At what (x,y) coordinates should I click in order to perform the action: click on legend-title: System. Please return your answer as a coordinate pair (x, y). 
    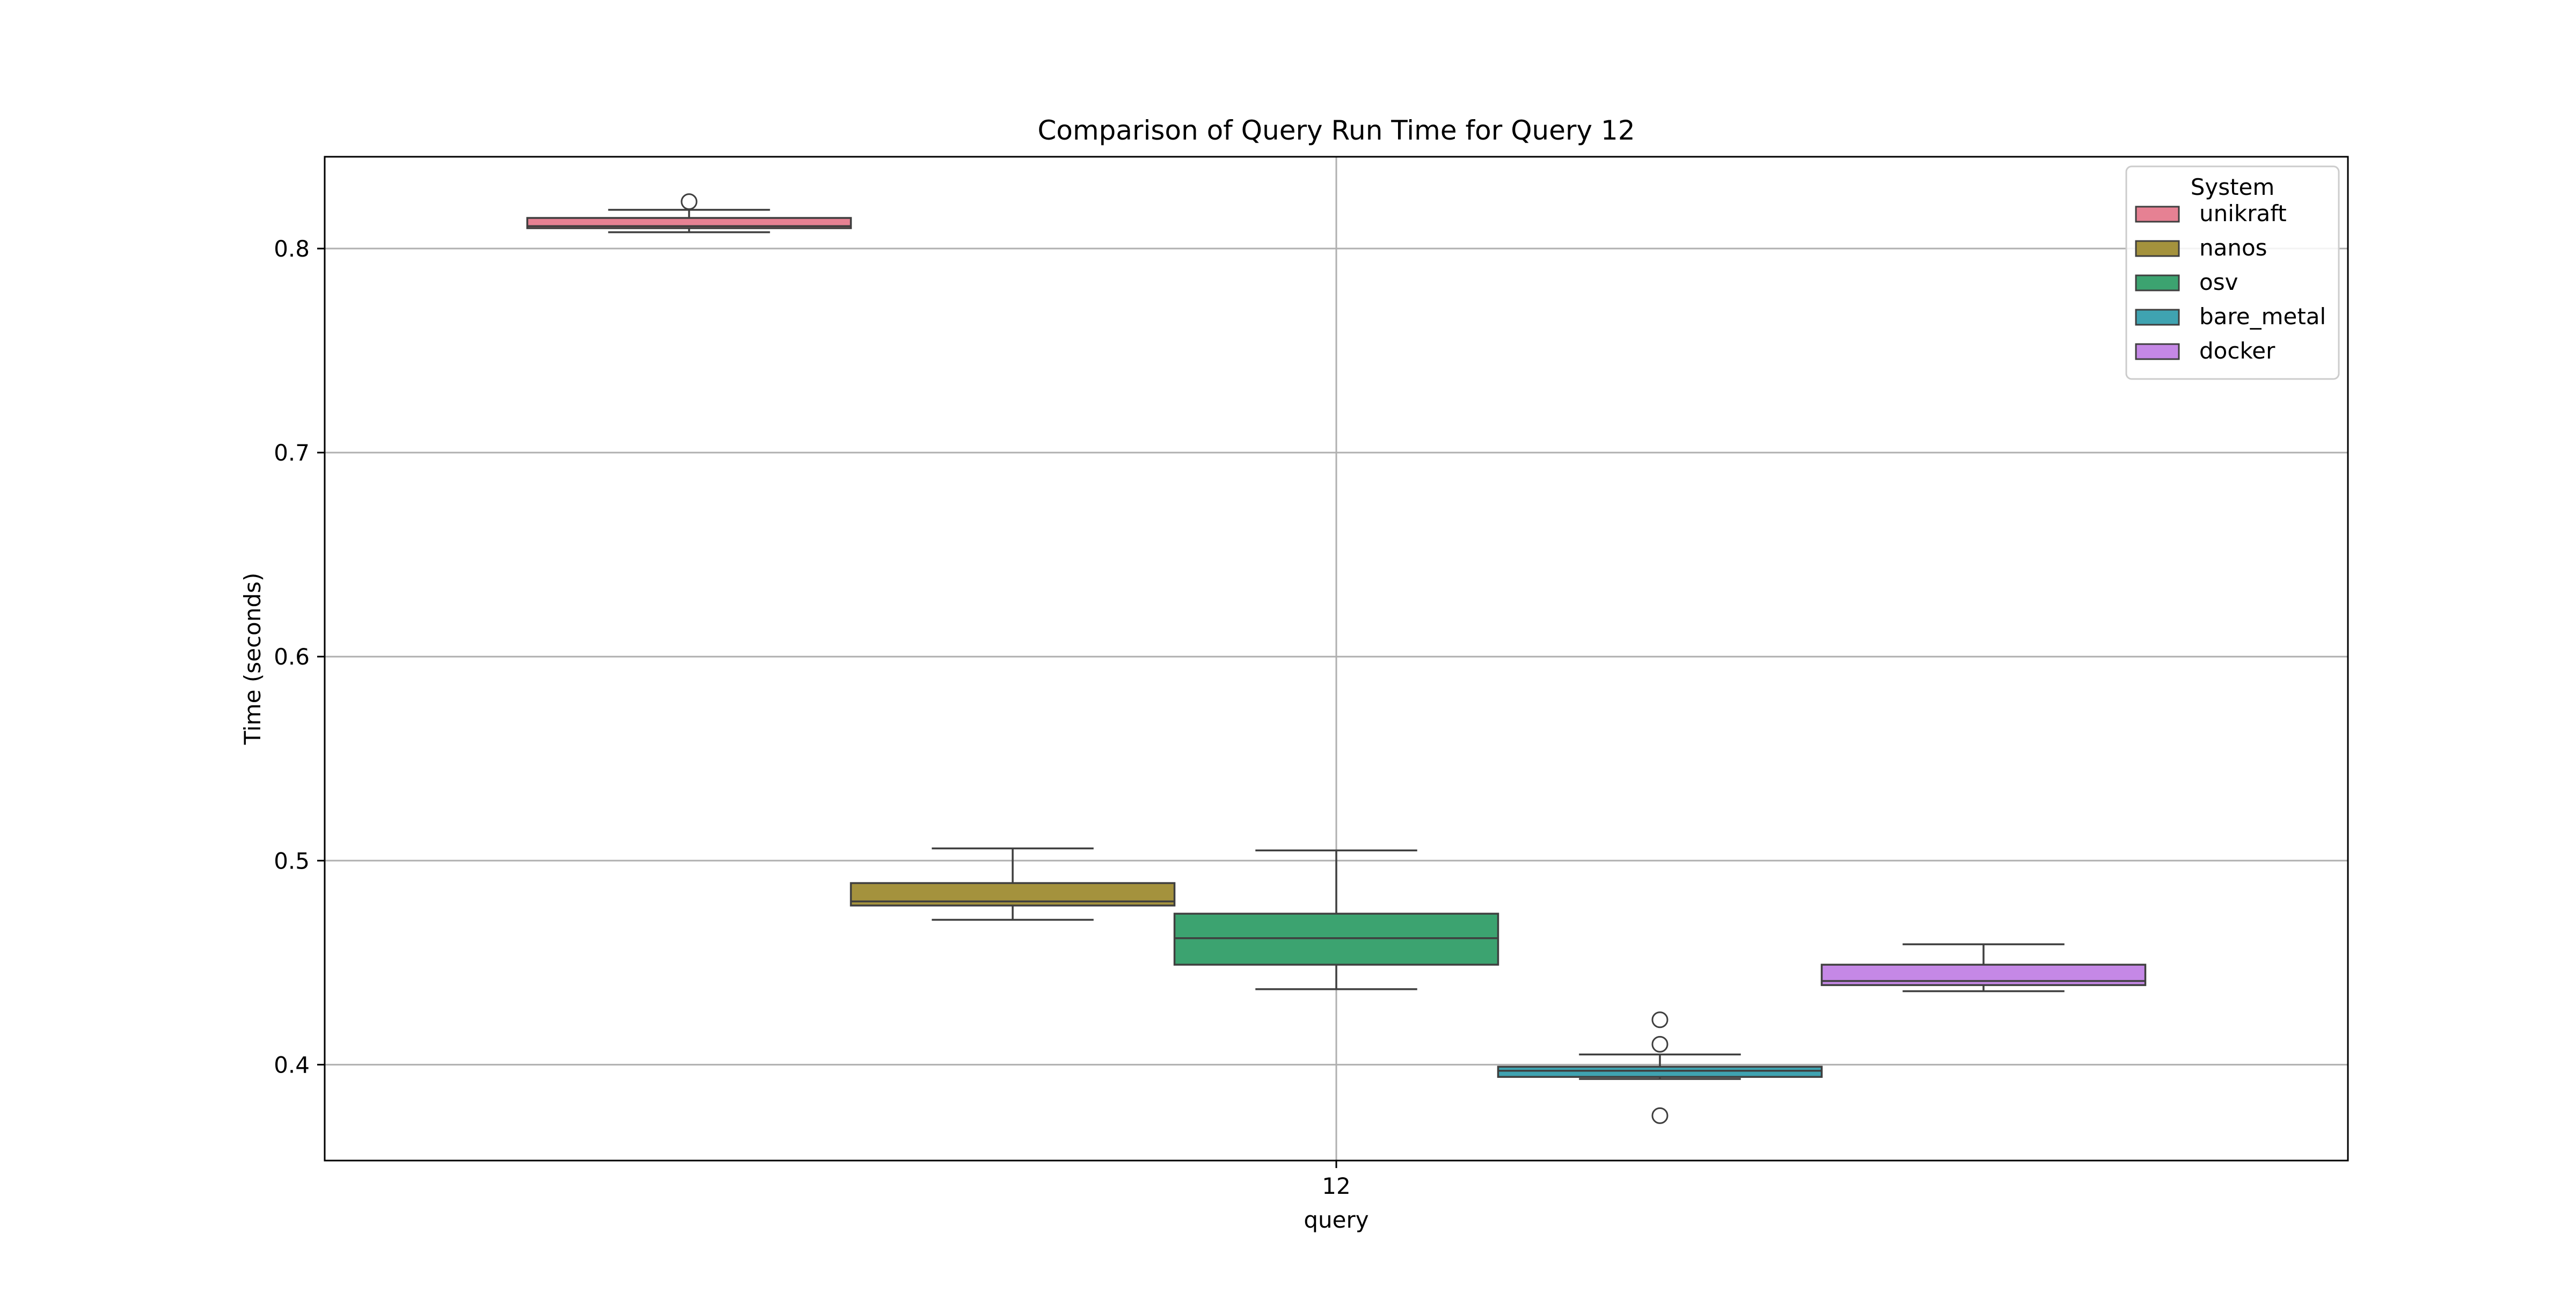
    Looking at the image, I should click on (2233, 187).